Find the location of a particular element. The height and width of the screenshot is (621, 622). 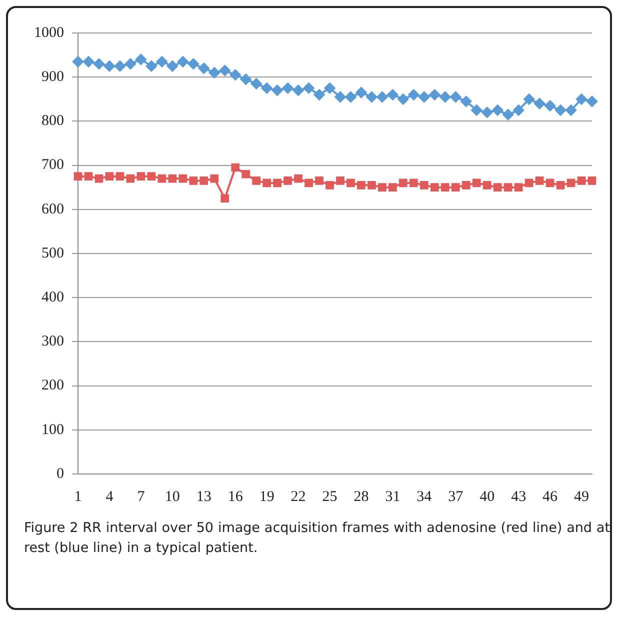

y-tick-label: 1000 is located at coordinates (49, 32).